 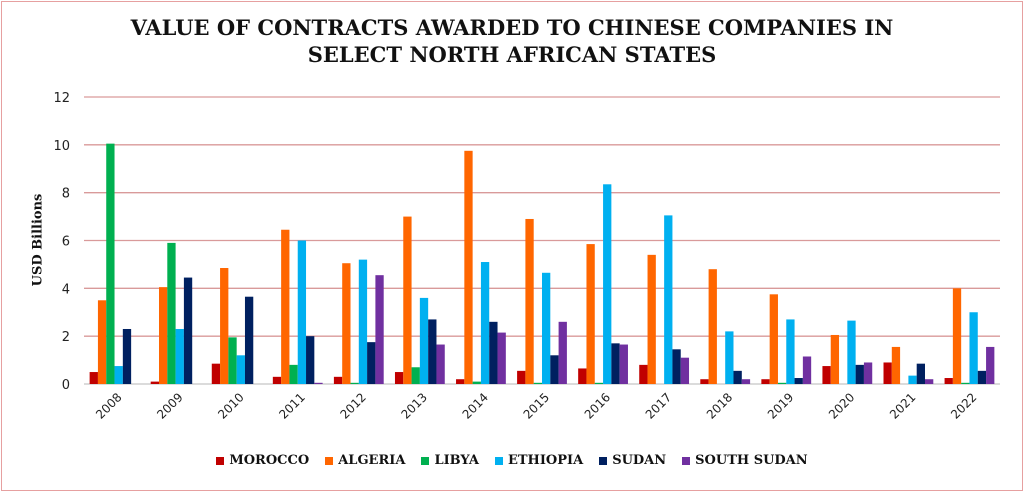 I want to click on bar-ethiopia-2019, so click(x=790, y=351).